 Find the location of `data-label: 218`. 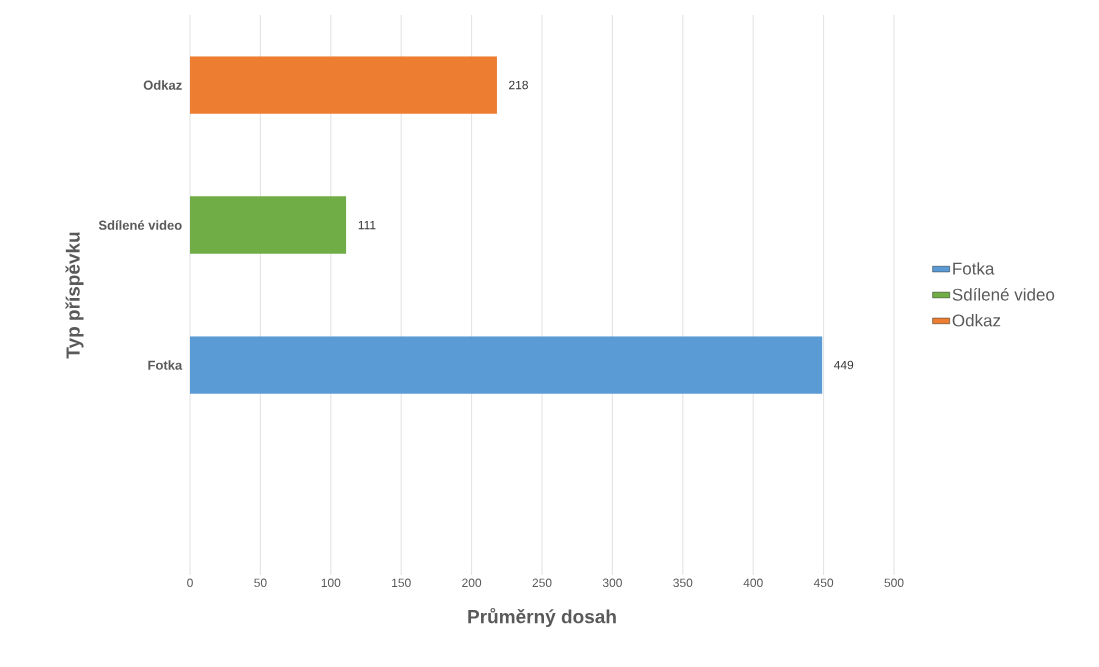

data-label: 218 is located at coordinates (518, 85).